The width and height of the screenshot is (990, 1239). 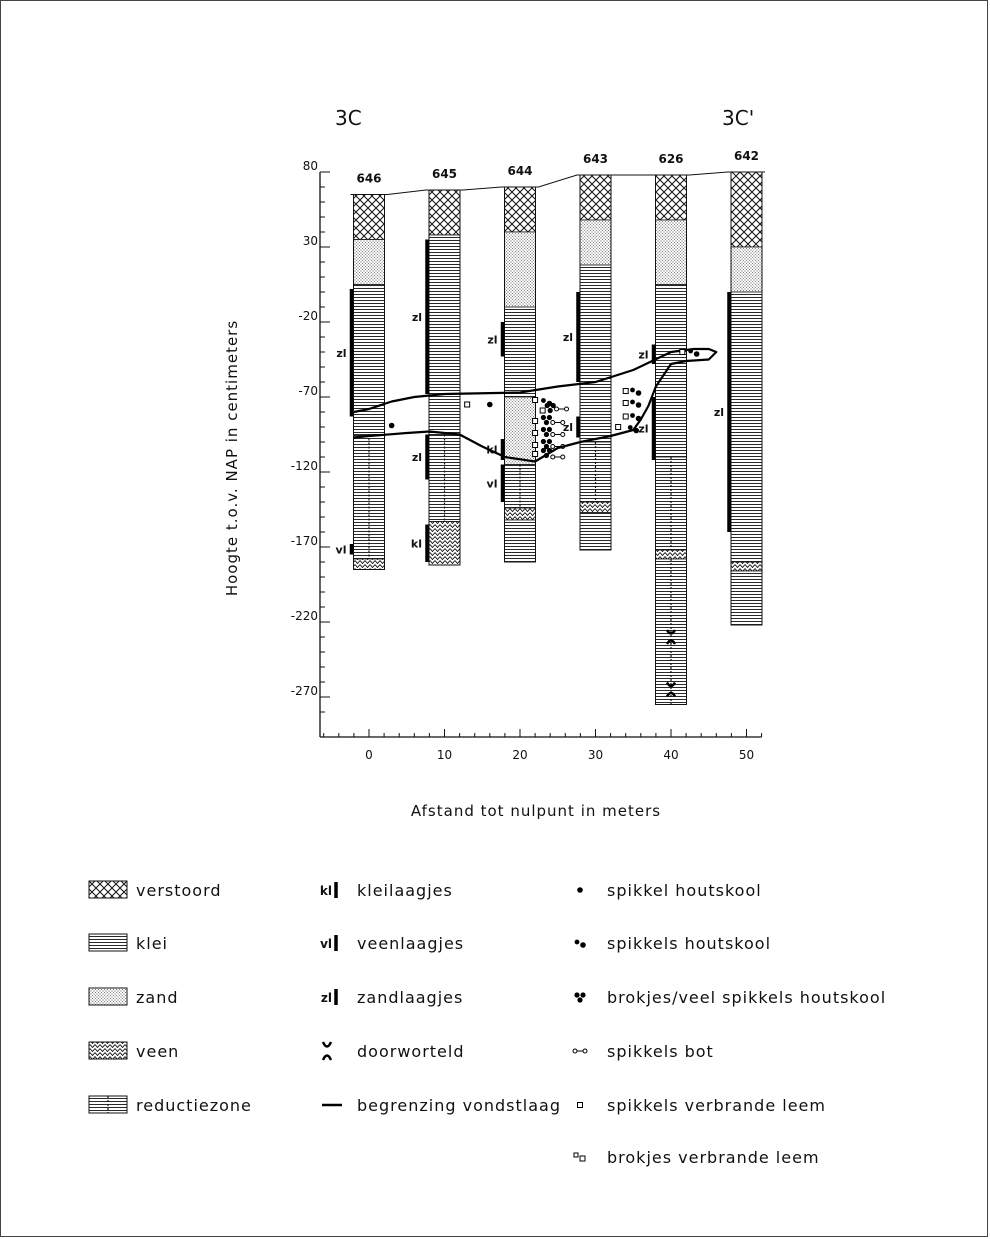 What do you see at coordinates (519, 755) in the screenshot?
I see `x-tick-label: 20` at bounding box center [519, 755].